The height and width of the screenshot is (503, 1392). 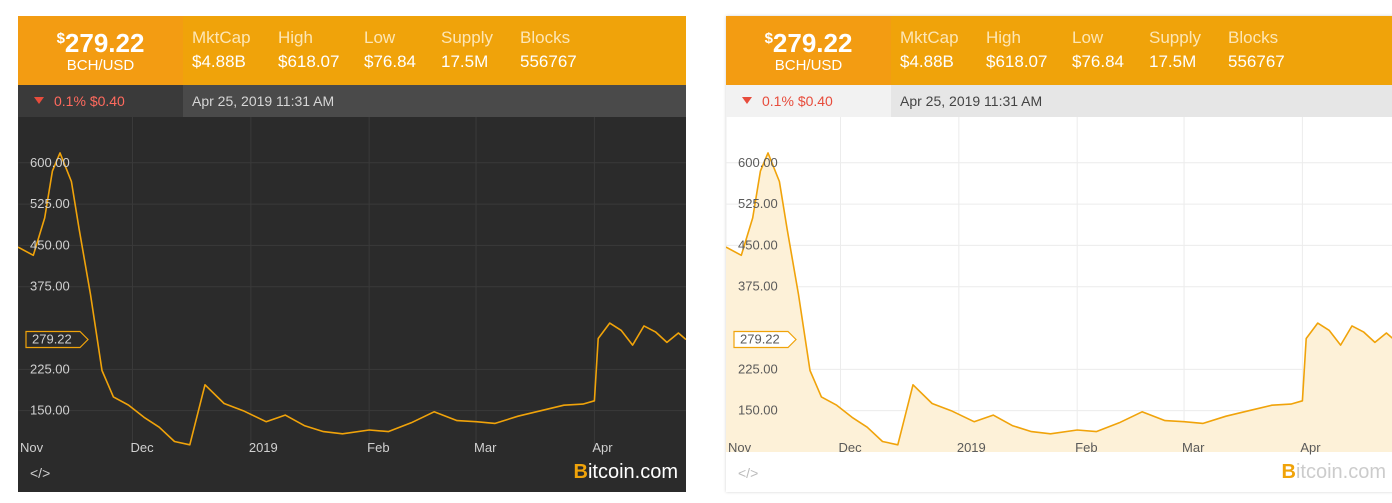 What do you see at coordinates (602, 447) in the screenshot?
I see `x-tick-label: Apr` at bounding box center [602, 447].